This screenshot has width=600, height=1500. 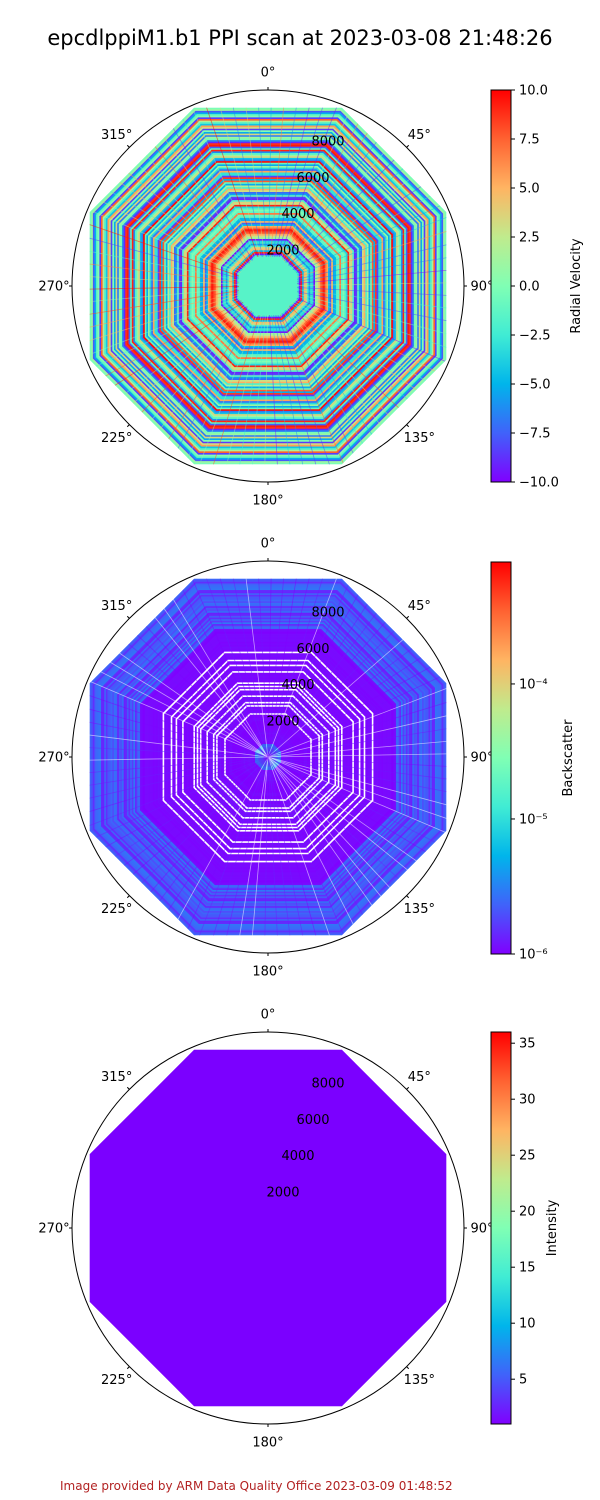 I want to click on colorbar-tick-label: −5.0, so click(x=535, y=385).